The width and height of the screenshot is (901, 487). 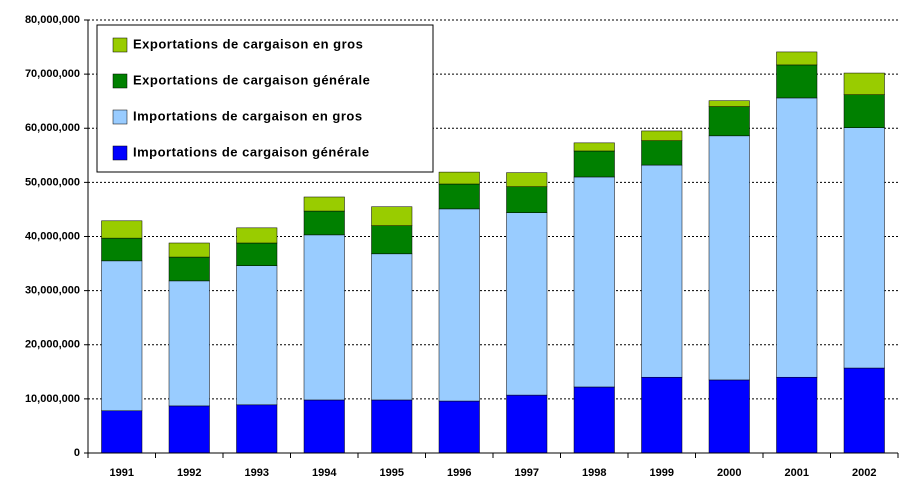 What do you see at coordinates (52, 74) in the screenshot?
I see `y-tick-label: 70,000,000` at bounding box center [52, 74].